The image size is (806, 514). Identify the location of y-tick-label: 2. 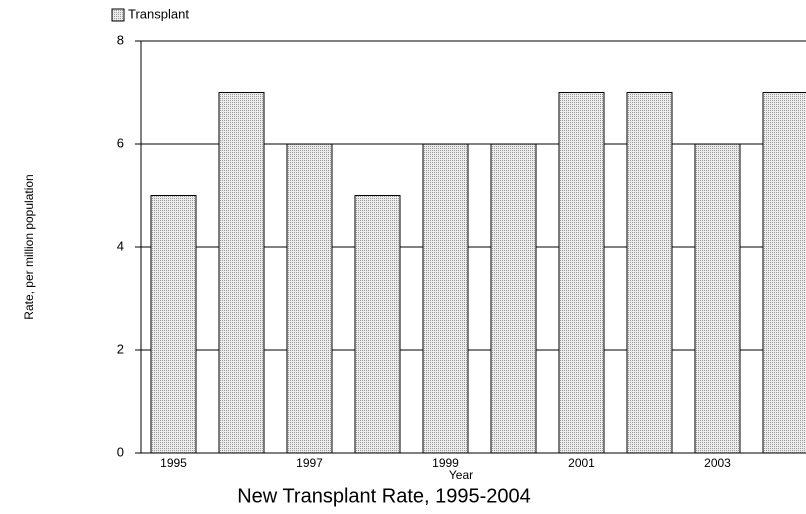
(120, 348).